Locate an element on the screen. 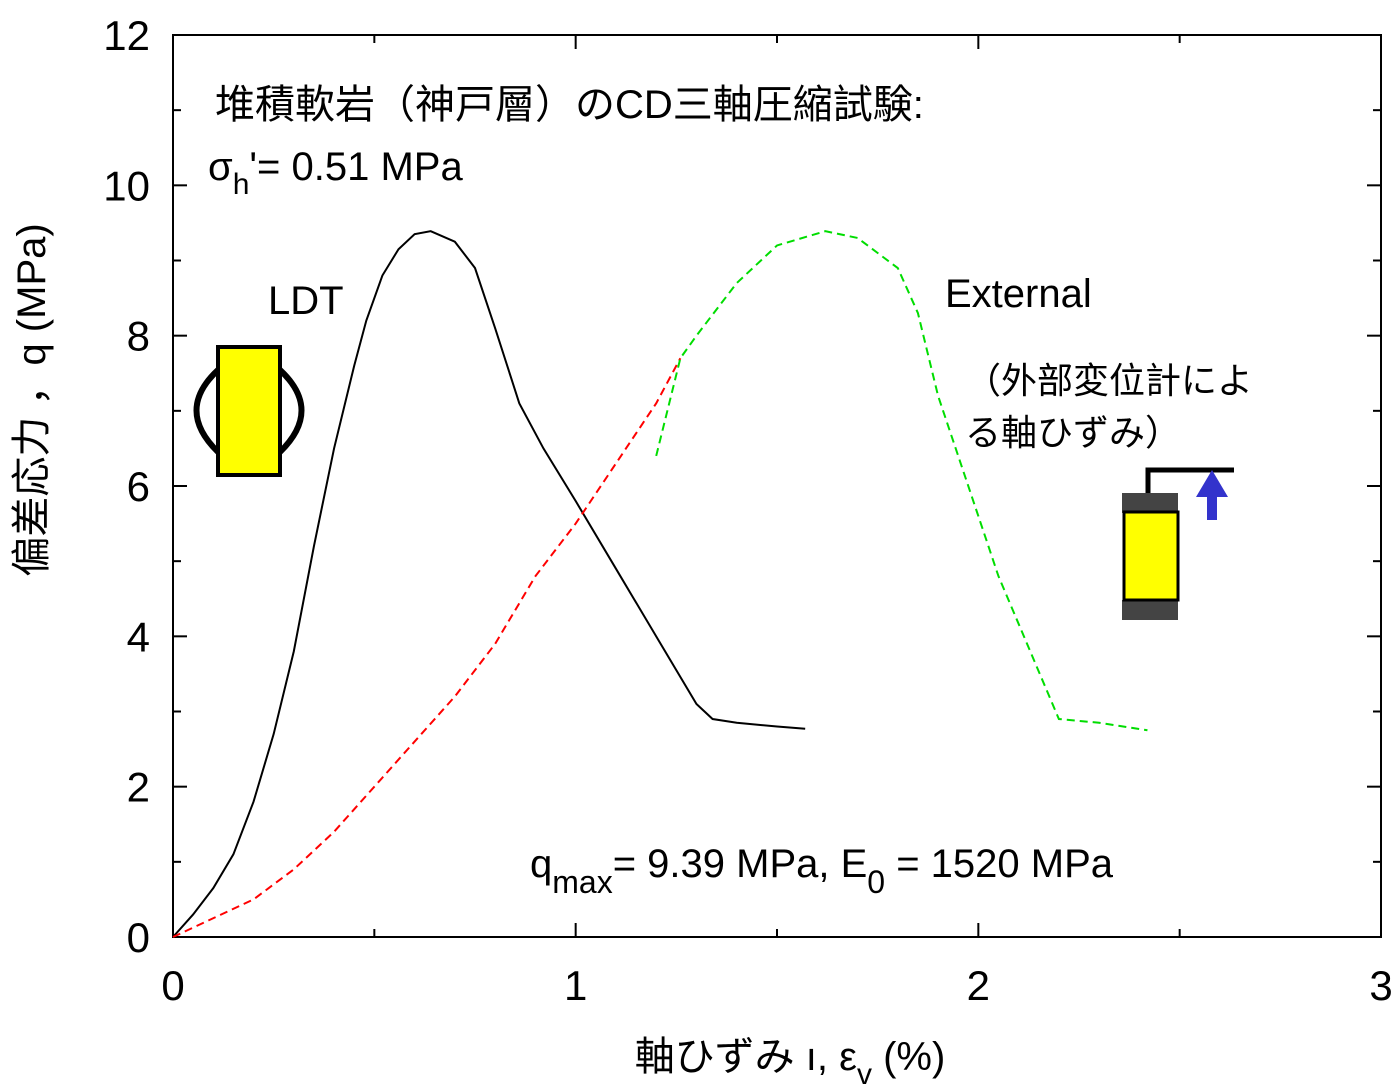 The image size is (1397, 1088). text: 0 is located at coordinates (876, 882).